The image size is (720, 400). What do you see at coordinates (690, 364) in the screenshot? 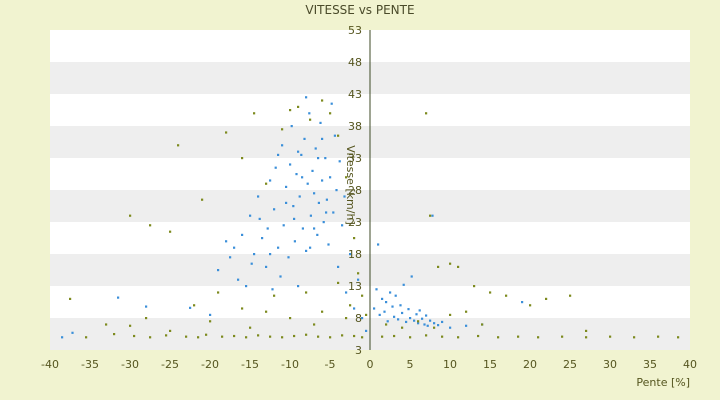
I see `x-tick-label: 40` at bounding box center [690, 364].